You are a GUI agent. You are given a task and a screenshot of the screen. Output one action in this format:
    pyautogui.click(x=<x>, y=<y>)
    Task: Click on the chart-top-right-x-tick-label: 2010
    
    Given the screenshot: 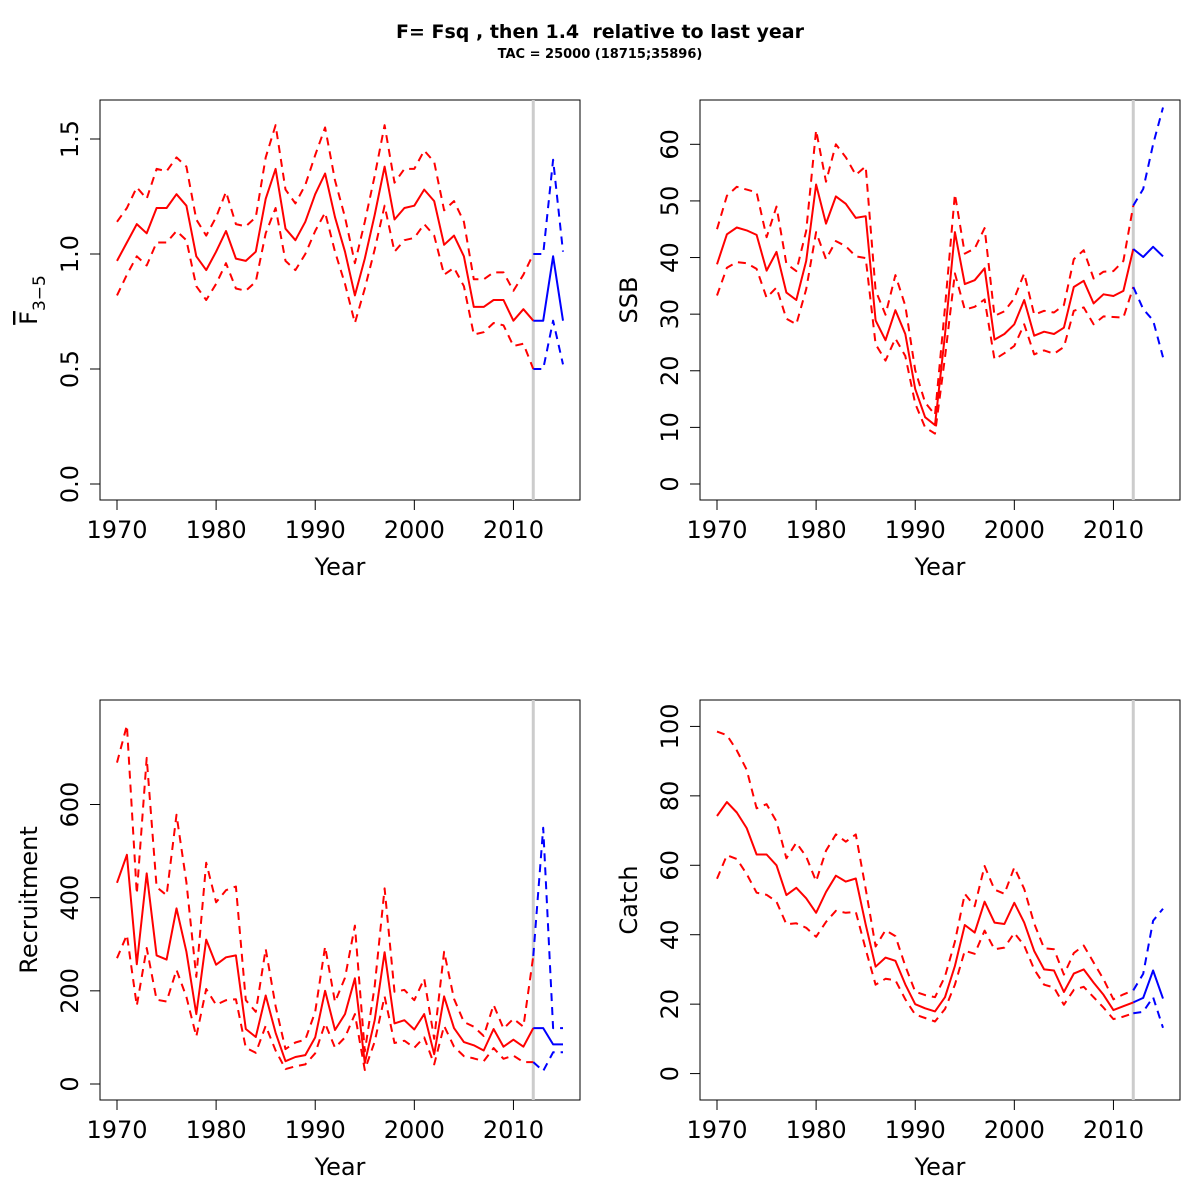 What is the action you would take?
    pyautogui.click(x=1113, y=530)
    